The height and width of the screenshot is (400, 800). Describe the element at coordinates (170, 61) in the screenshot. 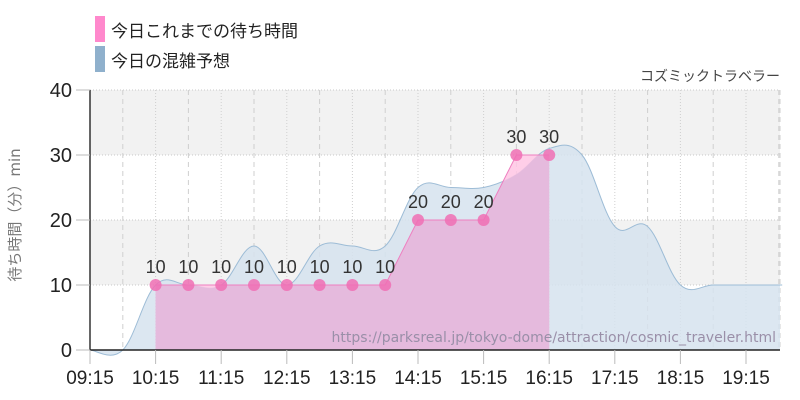

I see `legend-label-forecast: 今日の混雑予想` at that location.